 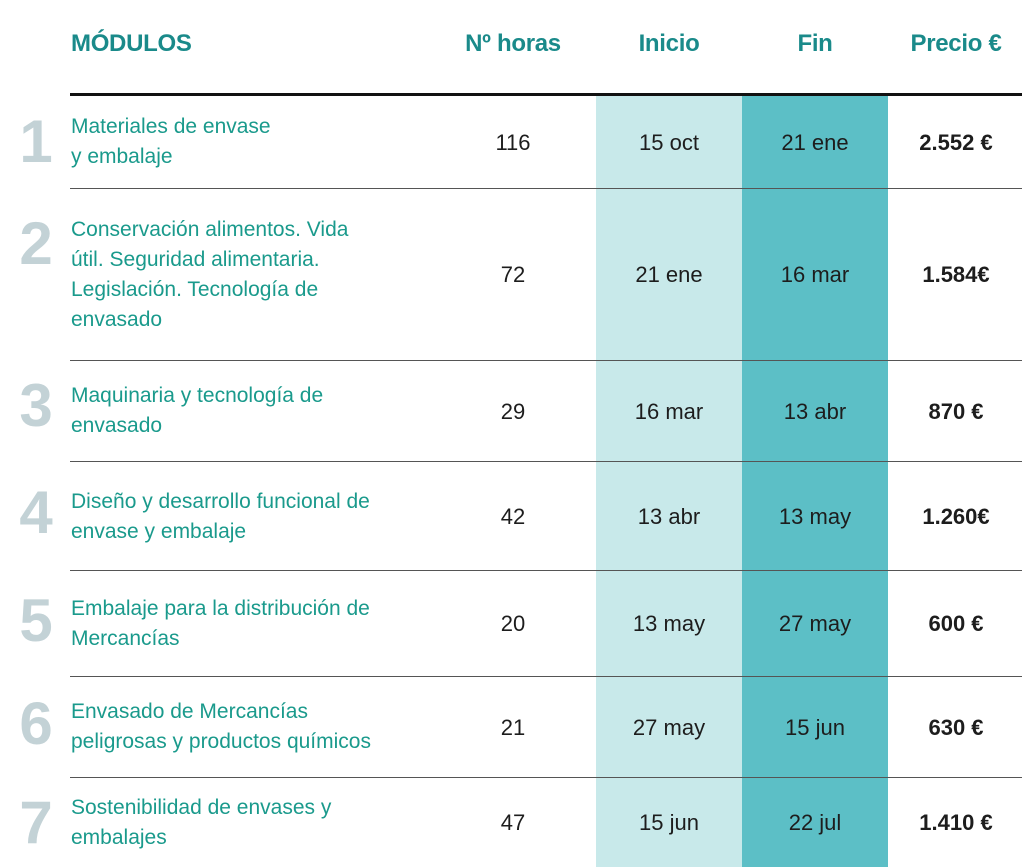 I want to click on price-cell: 1.260€, so click(x=956, y=516).